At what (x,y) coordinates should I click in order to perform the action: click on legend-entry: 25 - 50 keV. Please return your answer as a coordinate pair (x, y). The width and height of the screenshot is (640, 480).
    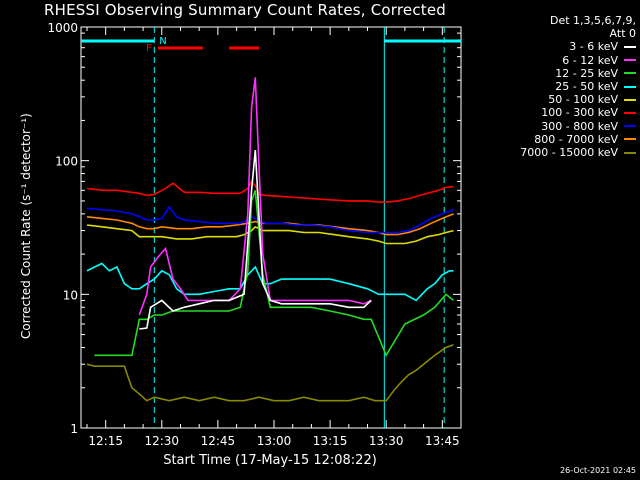
    Looking at the image, I should click on (556, 86).